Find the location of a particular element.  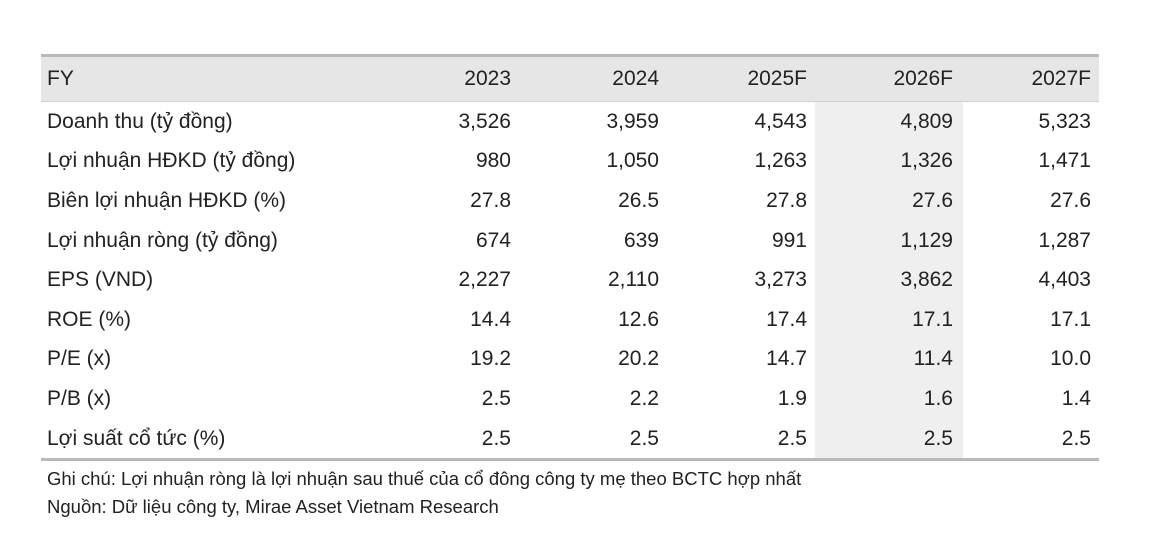

row-label: EPS (VND) is located at coordinates (100, 280).